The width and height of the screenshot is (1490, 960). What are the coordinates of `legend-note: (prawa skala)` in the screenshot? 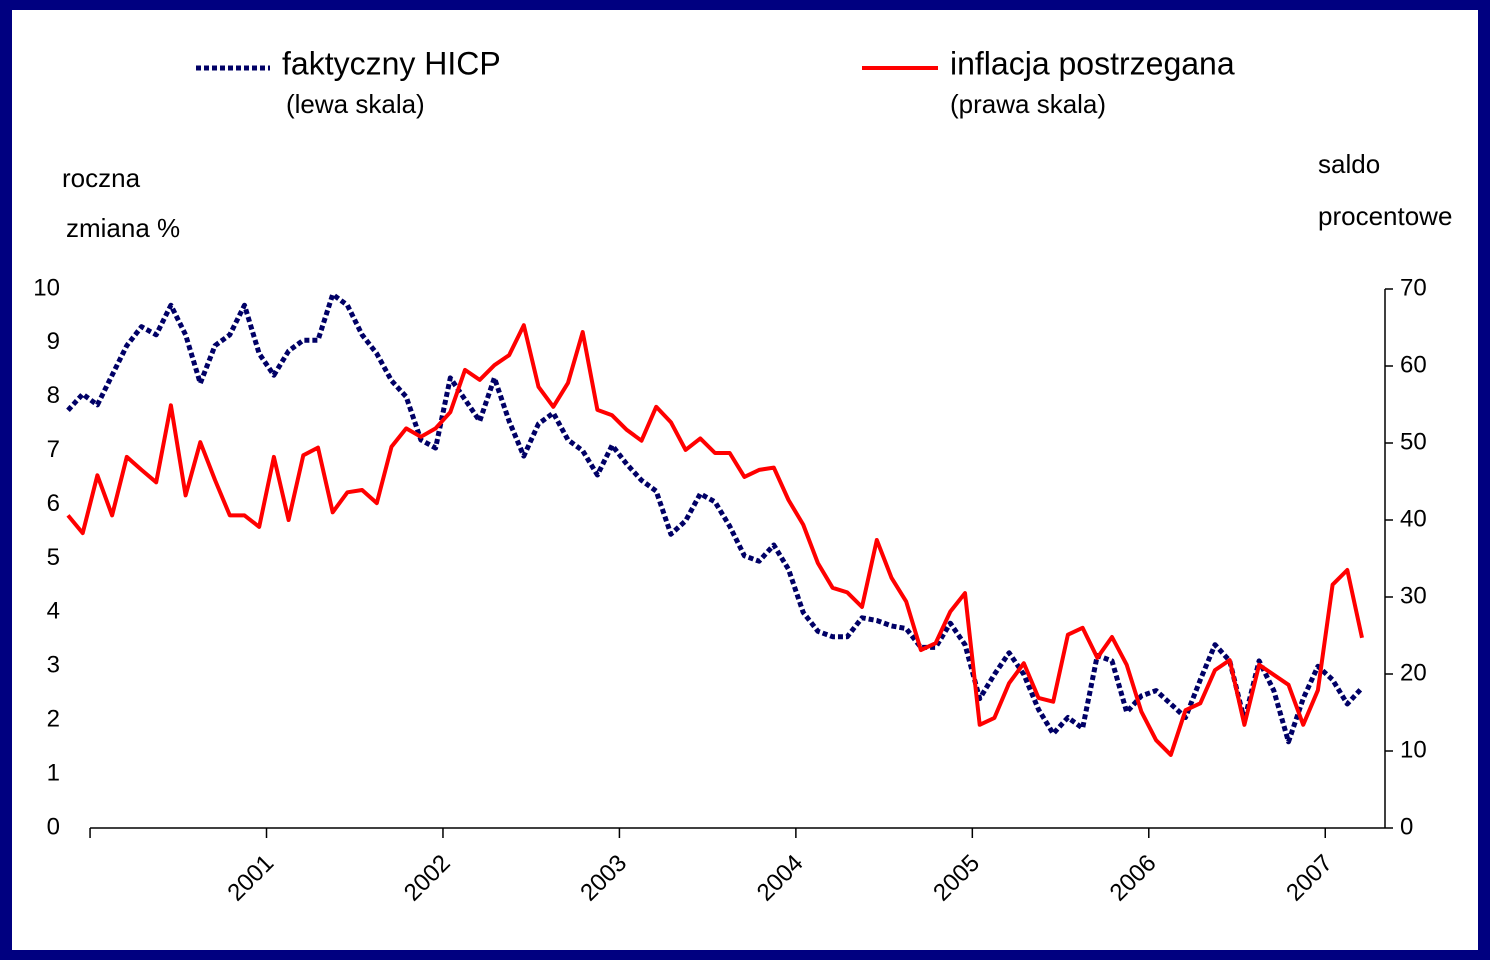 It's located at (1028, 104).